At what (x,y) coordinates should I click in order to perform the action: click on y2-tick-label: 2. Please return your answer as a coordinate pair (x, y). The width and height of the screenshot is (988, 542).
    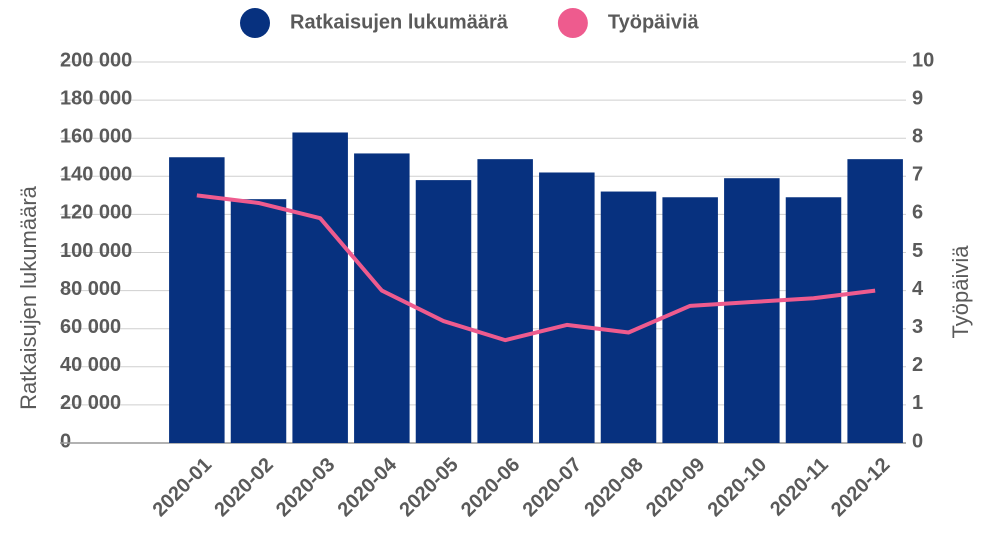
    Looking at the image, I should click on (917, 365).